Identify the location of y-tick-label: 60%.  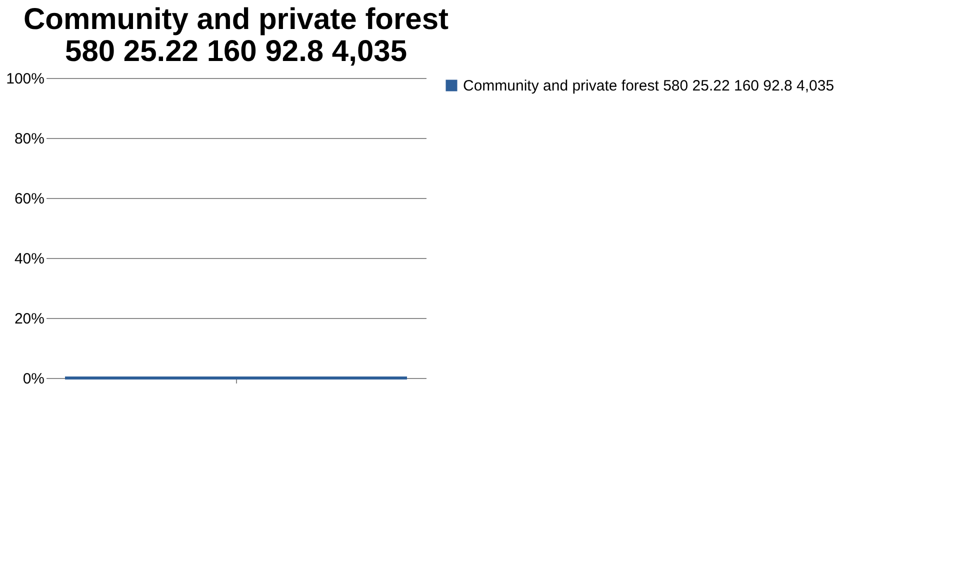
(29, 199).